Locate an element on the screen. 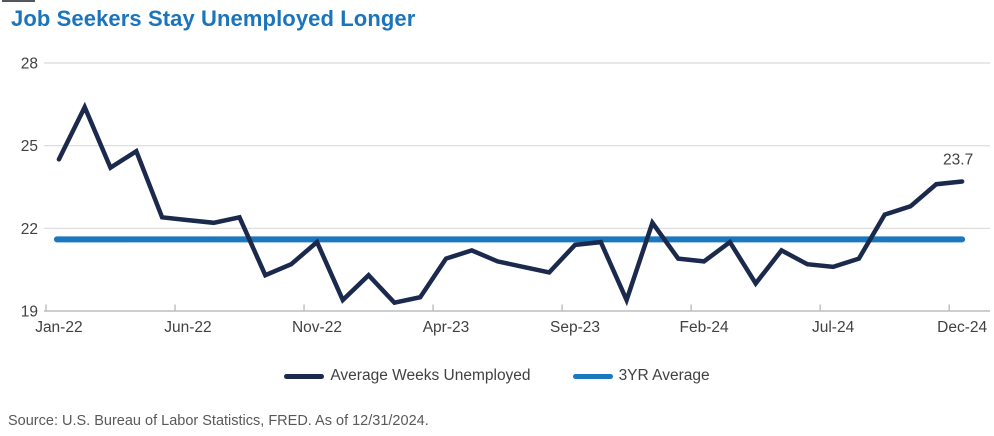 This screenshot has height=436, width=994. x-tick-label: Nov-22 is located at coordinates (317, 327).